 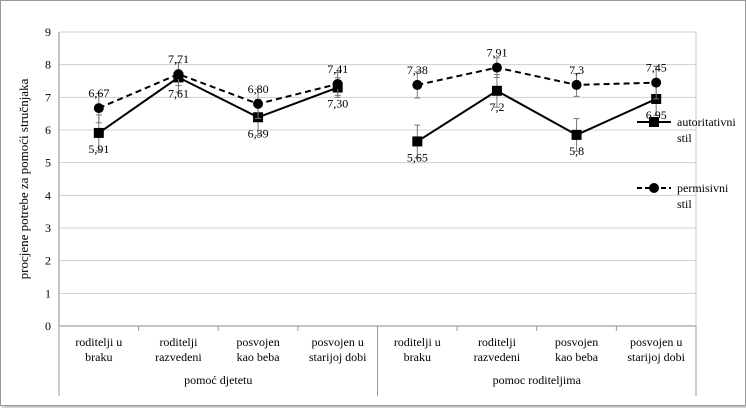 I want to click on legend-marker-square, so click(x=654, y=122).